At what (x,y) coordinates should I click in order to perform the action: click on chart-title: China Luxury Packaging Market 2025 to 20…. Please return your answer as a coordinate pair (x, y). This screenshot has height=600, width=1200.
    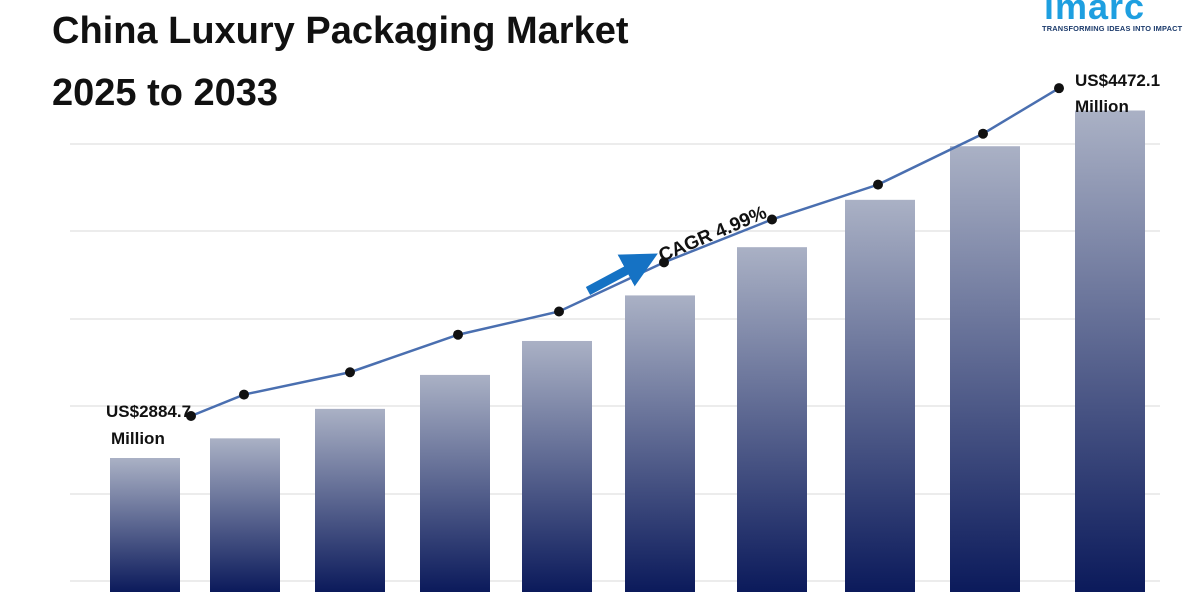
    Looking at the image, I should click on (340, 62).